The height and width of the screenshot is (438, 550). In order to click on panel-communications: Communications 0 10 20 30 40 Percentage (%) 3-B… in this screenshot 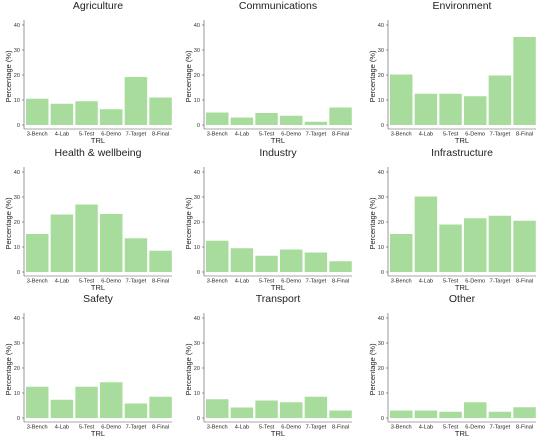, I will do `click(268, 72)`.